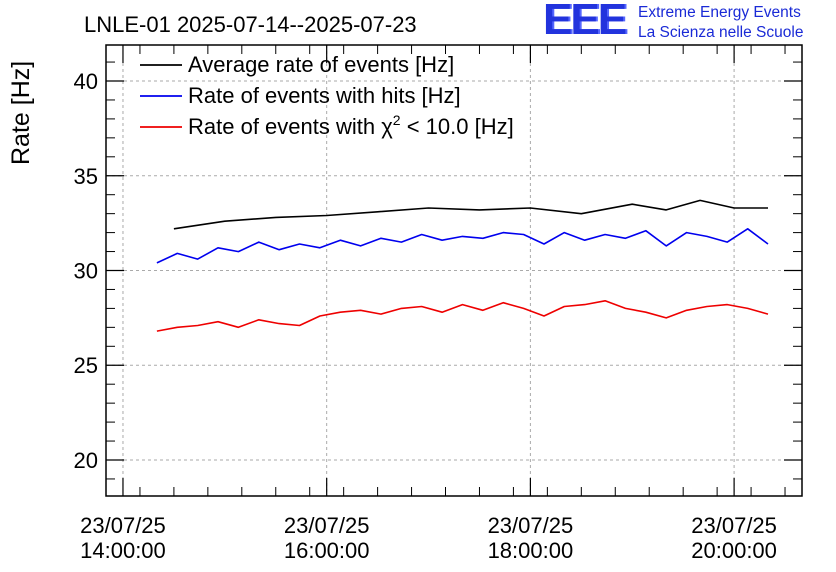 This screenshot has width=836, height=572. Describe the element at coordinates (321, 64) in the screenshot. I see `legend-label: Average rate of events [Hz]` at that location.